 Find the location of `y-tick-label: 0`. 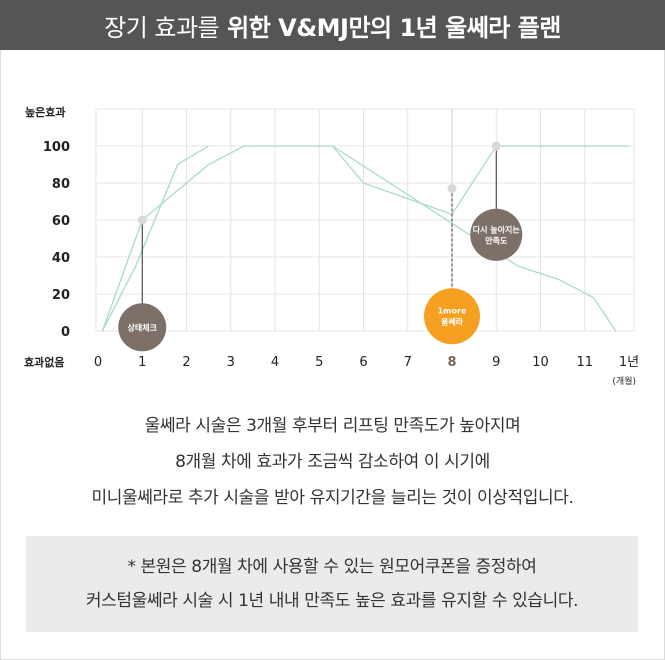

y-tick-label: 0 is located at coordinates (65, 332).